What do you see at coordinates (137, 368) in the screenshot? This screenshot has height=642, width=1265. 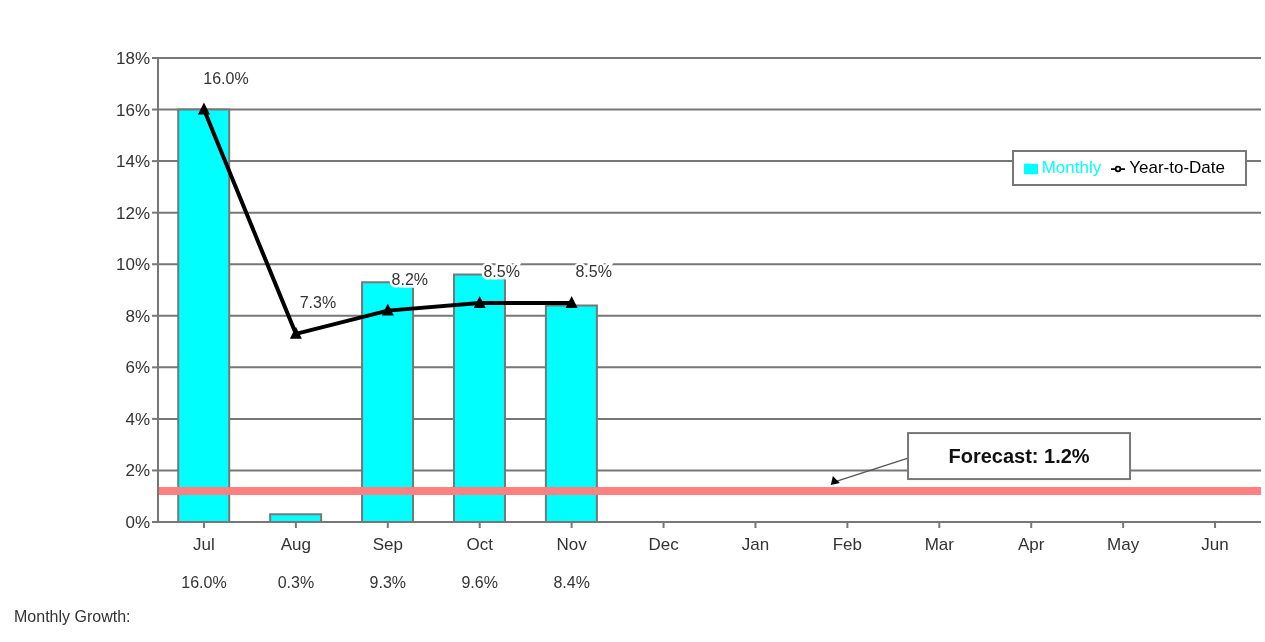 I see `y-tick-label: 6%` at bounding box center [137, 368].